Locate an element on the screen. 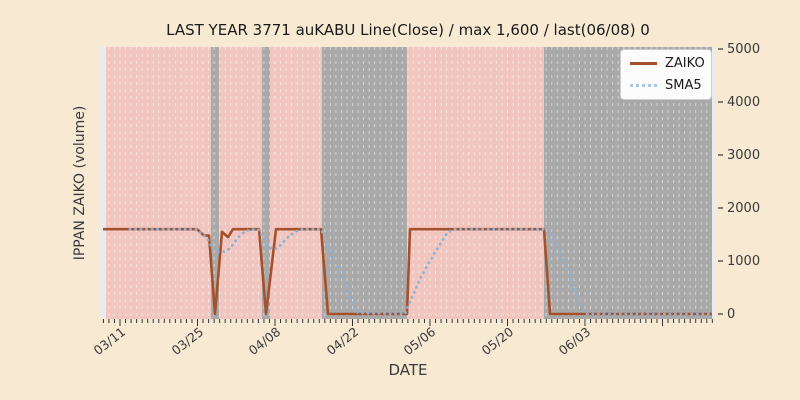 This screenshot has height=400, width=800. legend-item-zaiko: ZAIKO is located at coordinates (667, 63).